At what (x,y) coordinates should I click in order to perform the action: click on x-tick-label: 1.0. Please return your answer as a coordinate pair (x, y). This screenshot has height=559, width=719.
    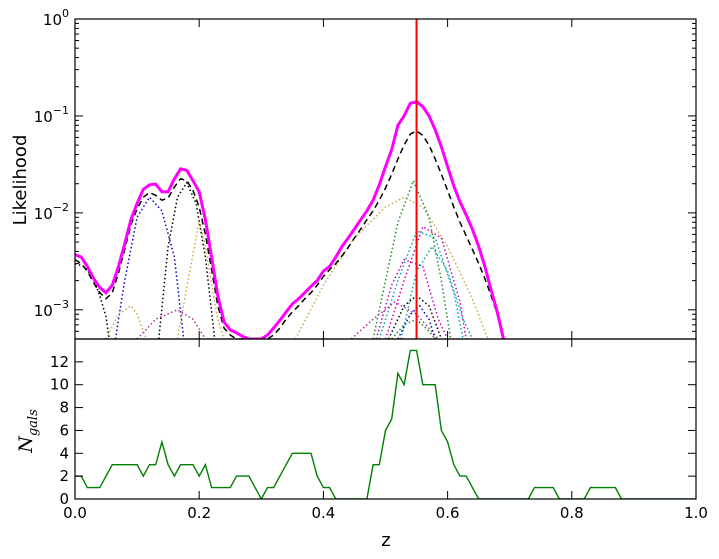
    Looking at the image, I should click on (696, 513).